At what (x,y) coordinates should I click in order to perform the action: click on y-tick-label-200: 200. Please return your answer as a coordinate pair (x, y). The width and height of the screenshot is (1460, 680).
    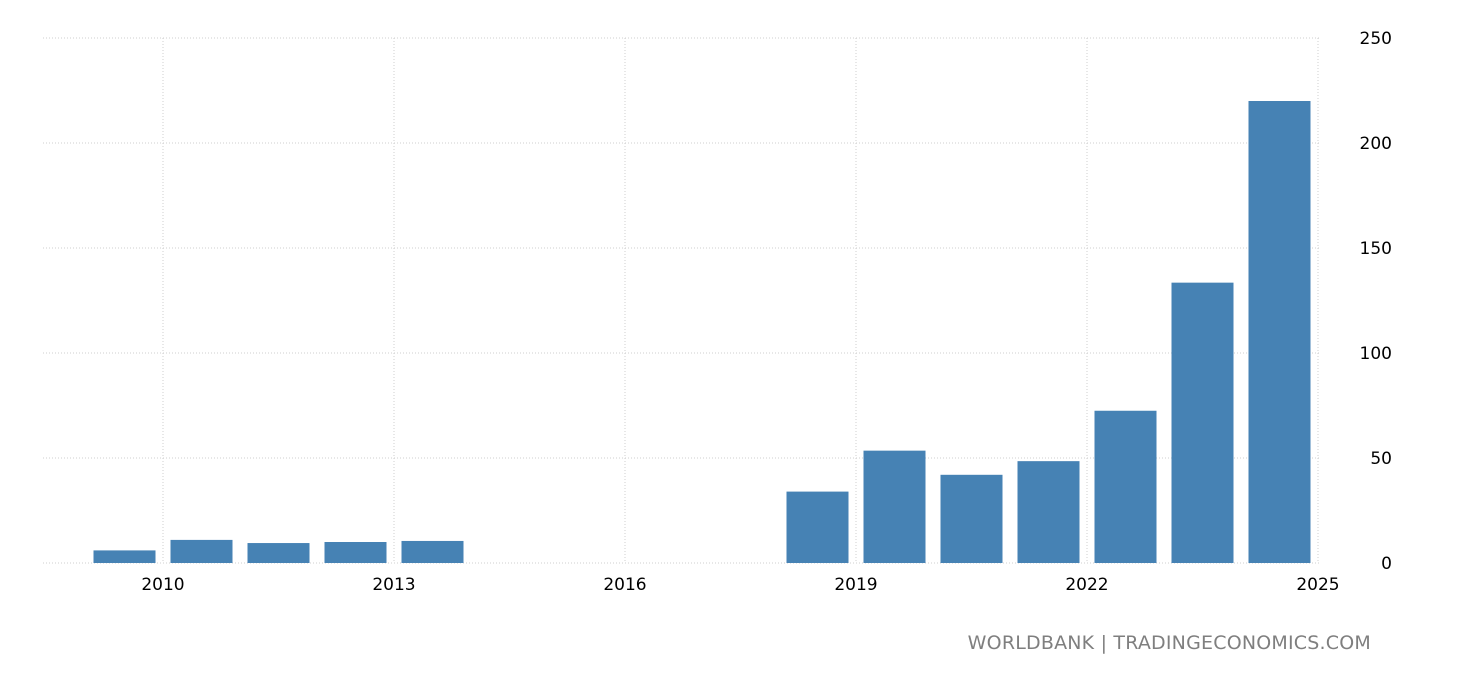
    Looking at the image, I should click on (1376, 144).